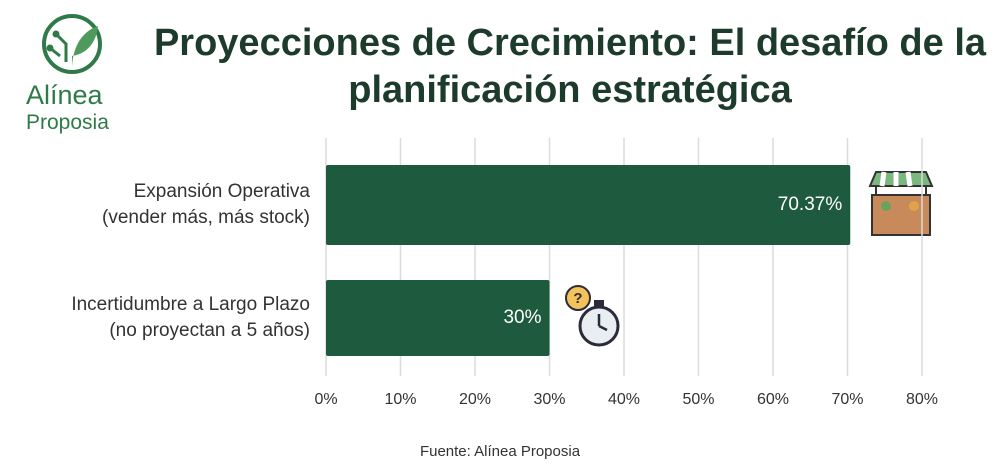  I want to click on x-tick-label: 10%, so click(400, 399).